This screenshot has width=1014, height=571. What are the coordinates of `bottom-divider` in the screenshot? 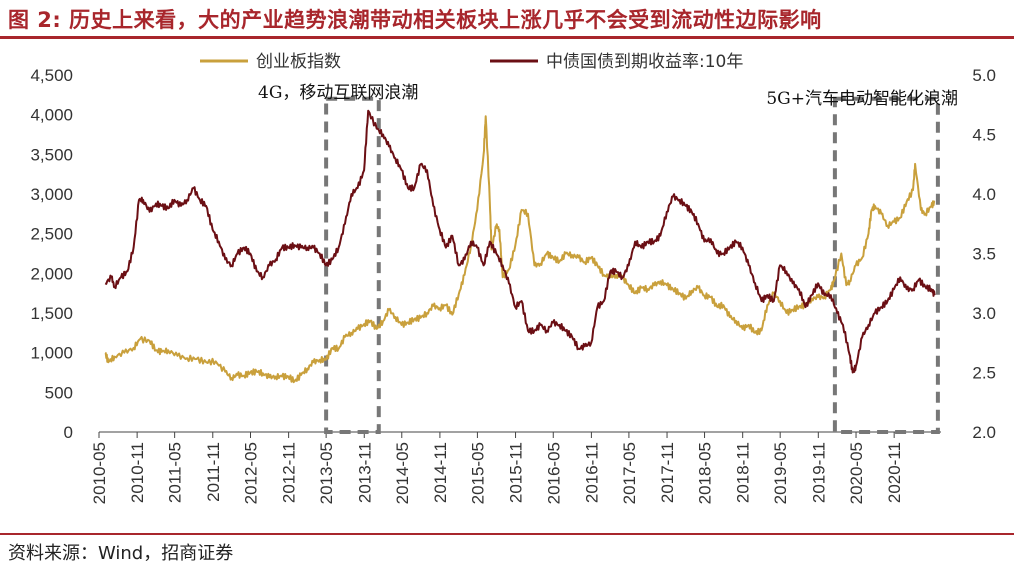 It's located at (507, 534).